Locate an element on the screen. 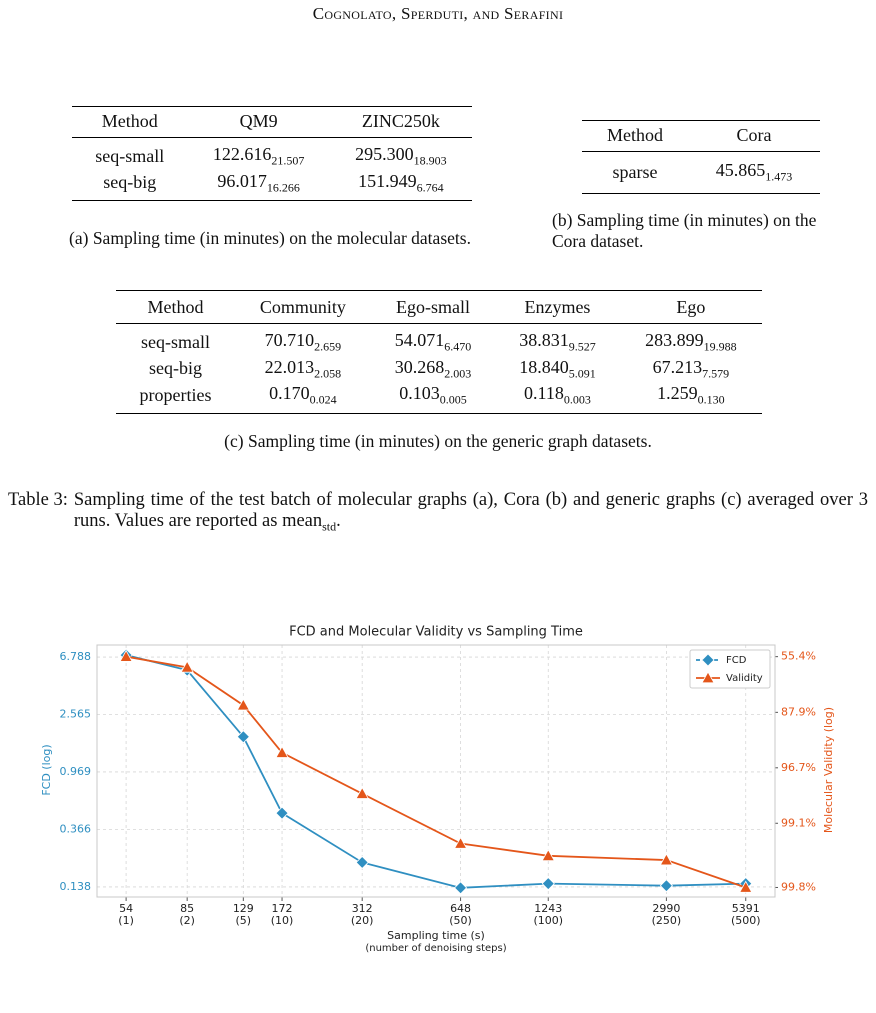 The width and height of the screenshot is (876, 1013). value-cell: 151.9496.764 is located at coordinates (401, 185).